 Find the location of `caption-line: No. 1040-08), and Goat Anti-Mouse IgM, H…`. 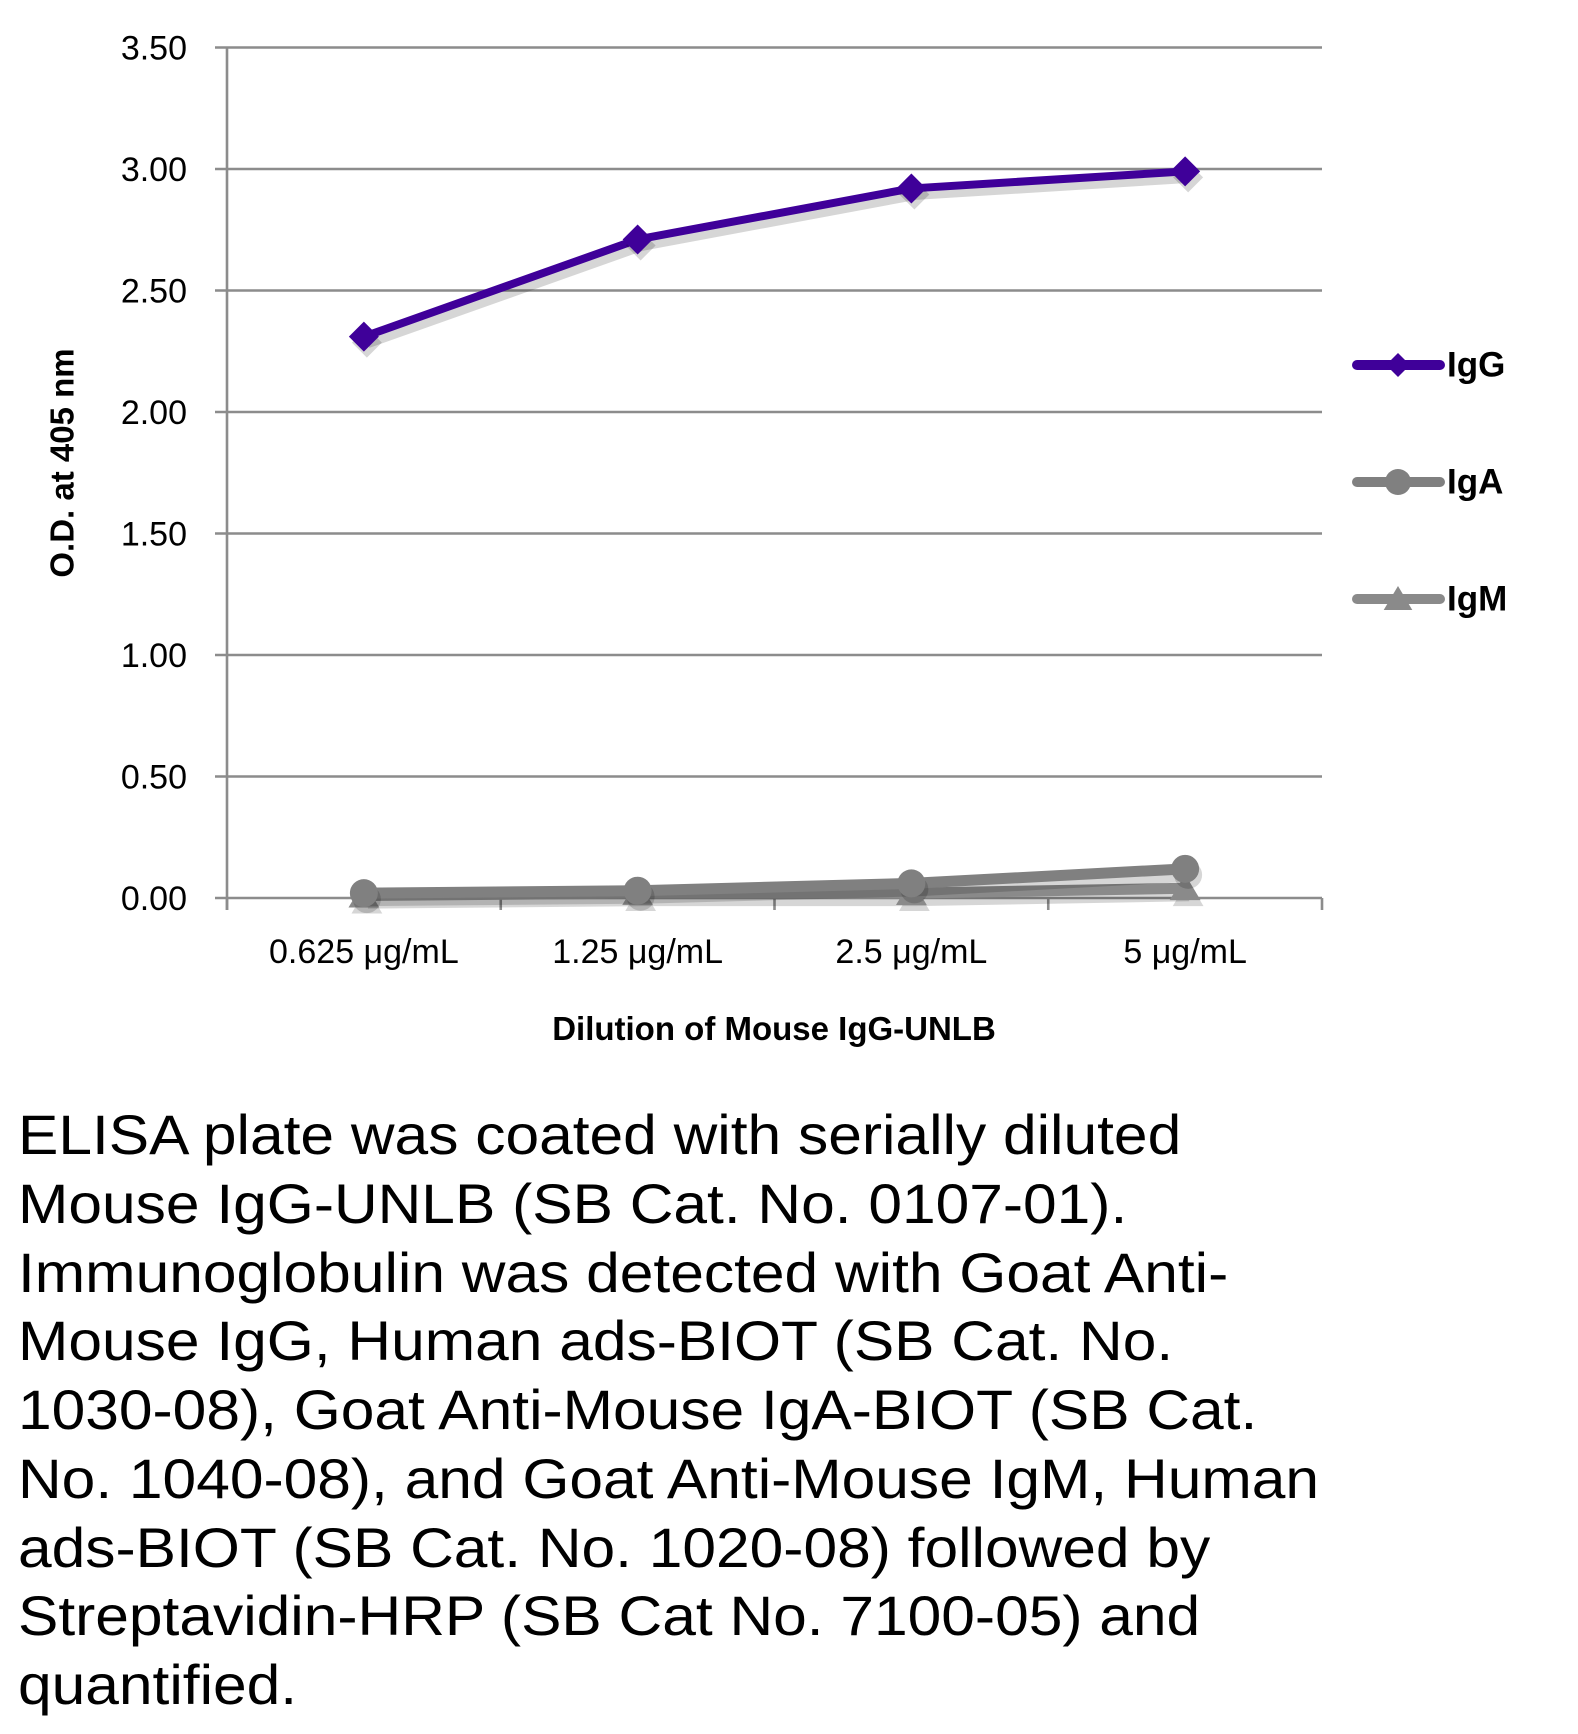

caption-line: No. 1040-08), and Goat Anti-Mouse IgM, H… is located at coordinates (788, 1479).